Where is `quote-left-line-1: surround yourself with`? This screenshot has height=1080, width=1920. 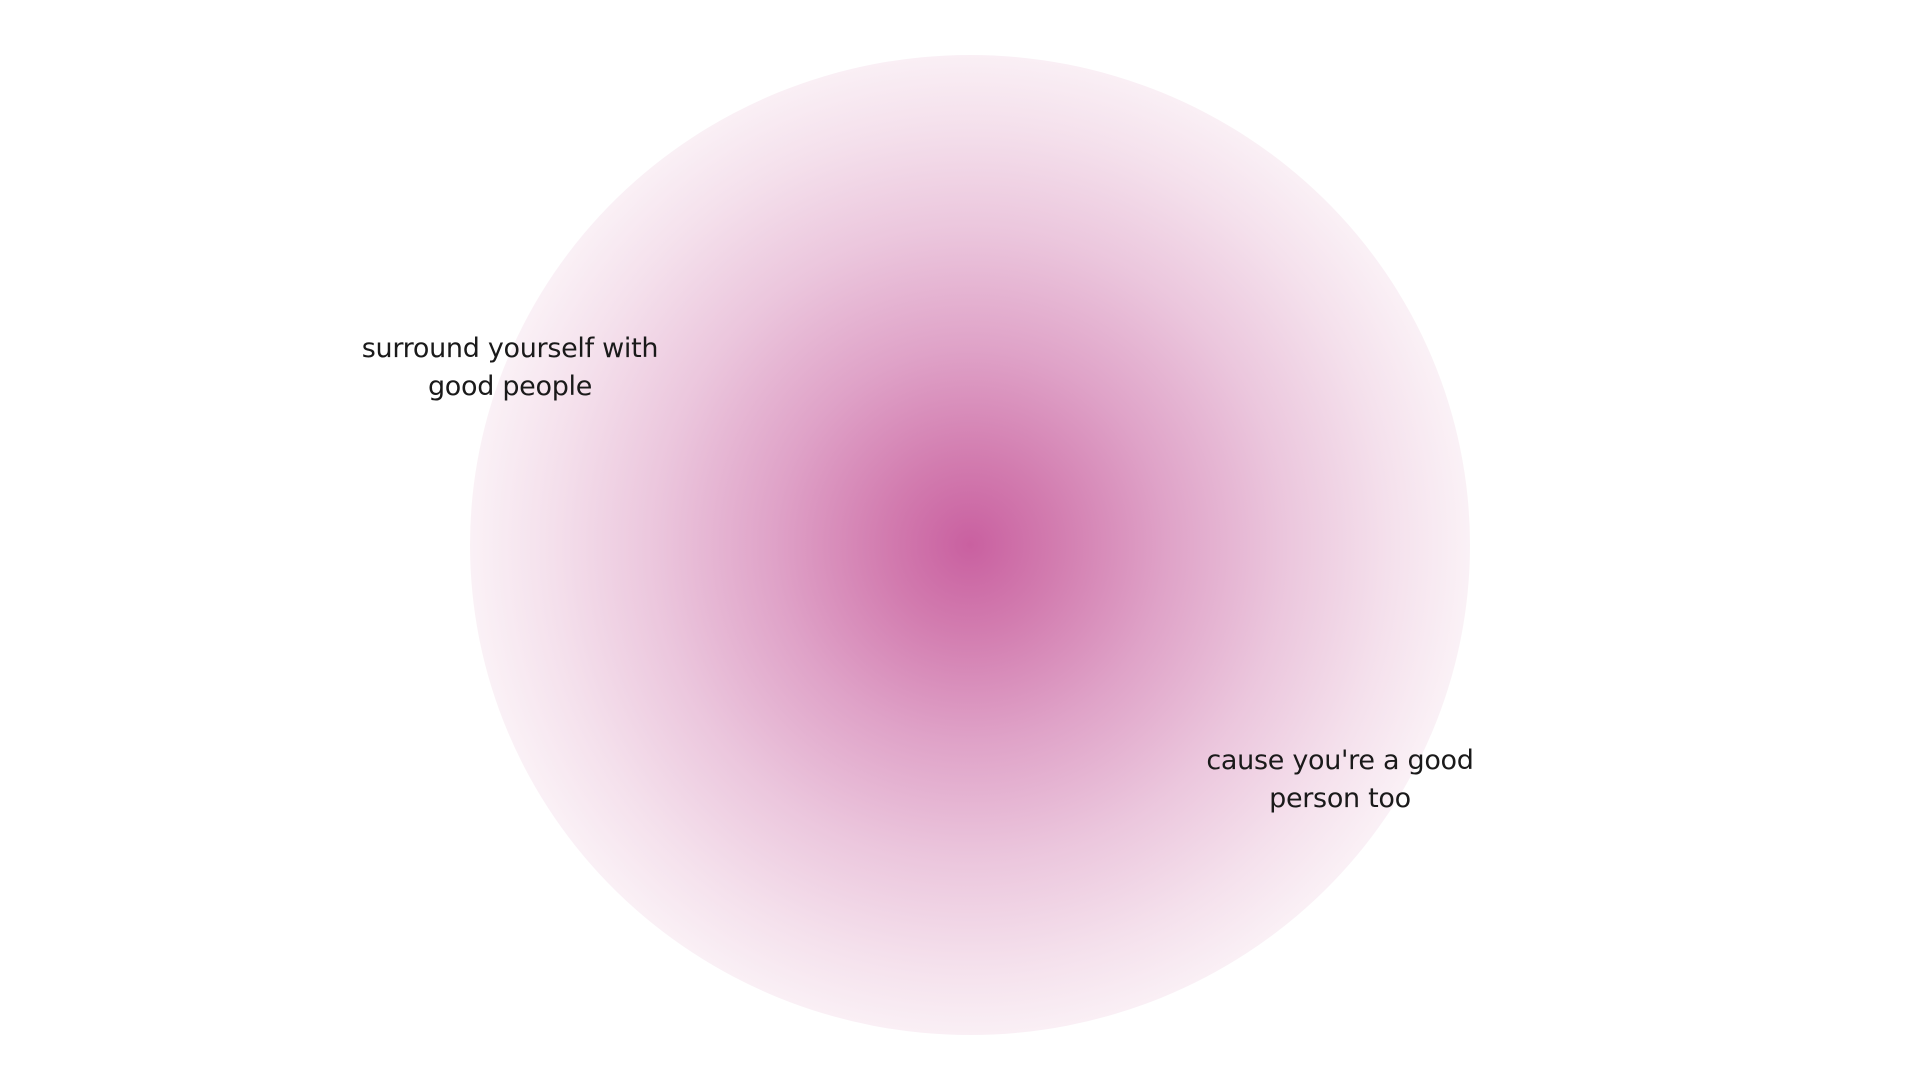 quote-left-line-1: surround yourself with is located at coordinates (510, 349).